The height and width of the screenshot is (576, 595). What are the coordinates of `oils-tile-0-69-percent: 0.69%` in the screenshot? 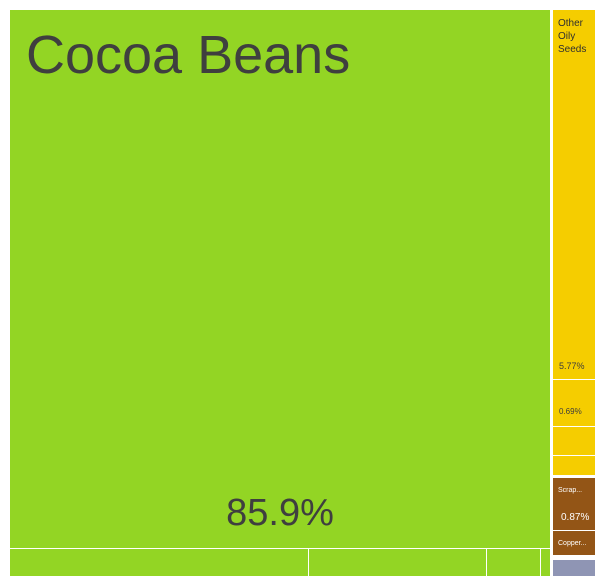 It's located at (570, 411).